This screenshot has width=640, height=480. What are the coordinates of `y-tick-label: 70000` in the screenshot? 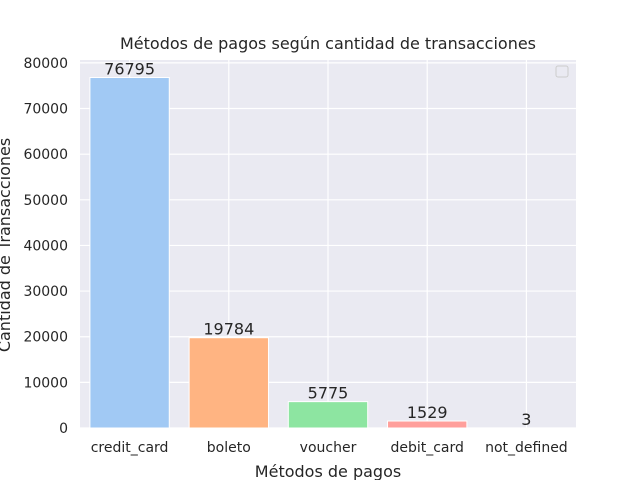 It's located at (45, 110).